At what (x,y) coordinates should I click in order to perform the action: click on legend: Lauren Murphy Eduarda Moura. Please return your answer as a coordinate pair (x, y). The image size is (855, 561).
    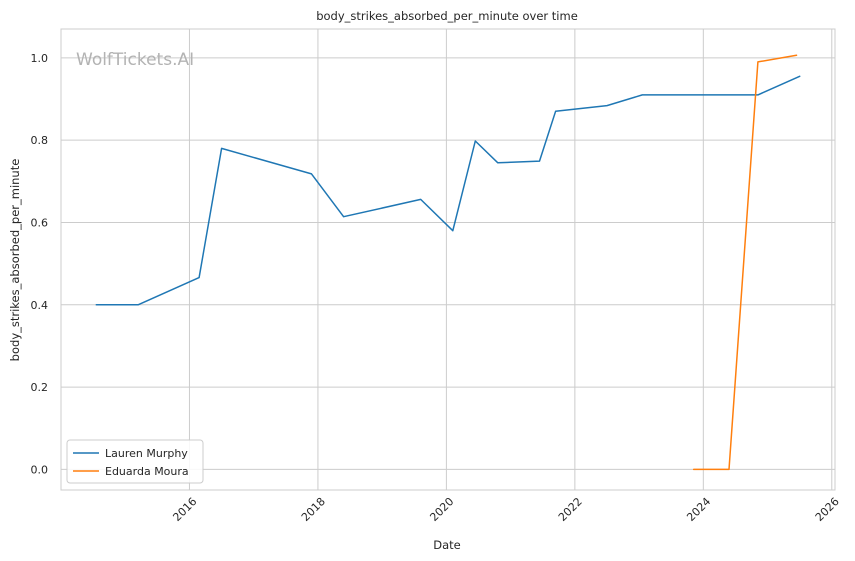
    Looking at the image, I should click on (135, 461).